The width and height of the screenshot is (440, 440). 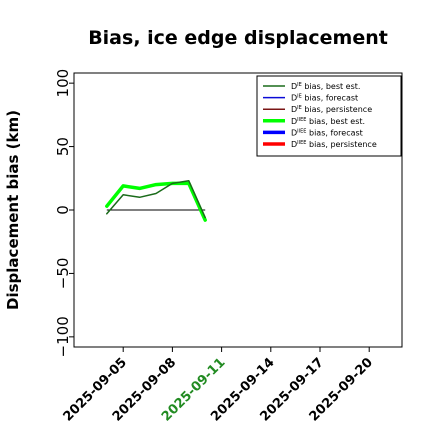 What do you see at coordinates (63, 83) in the screenshot?
I see `y-tick-label: 100` at bounding box center [63, 83].